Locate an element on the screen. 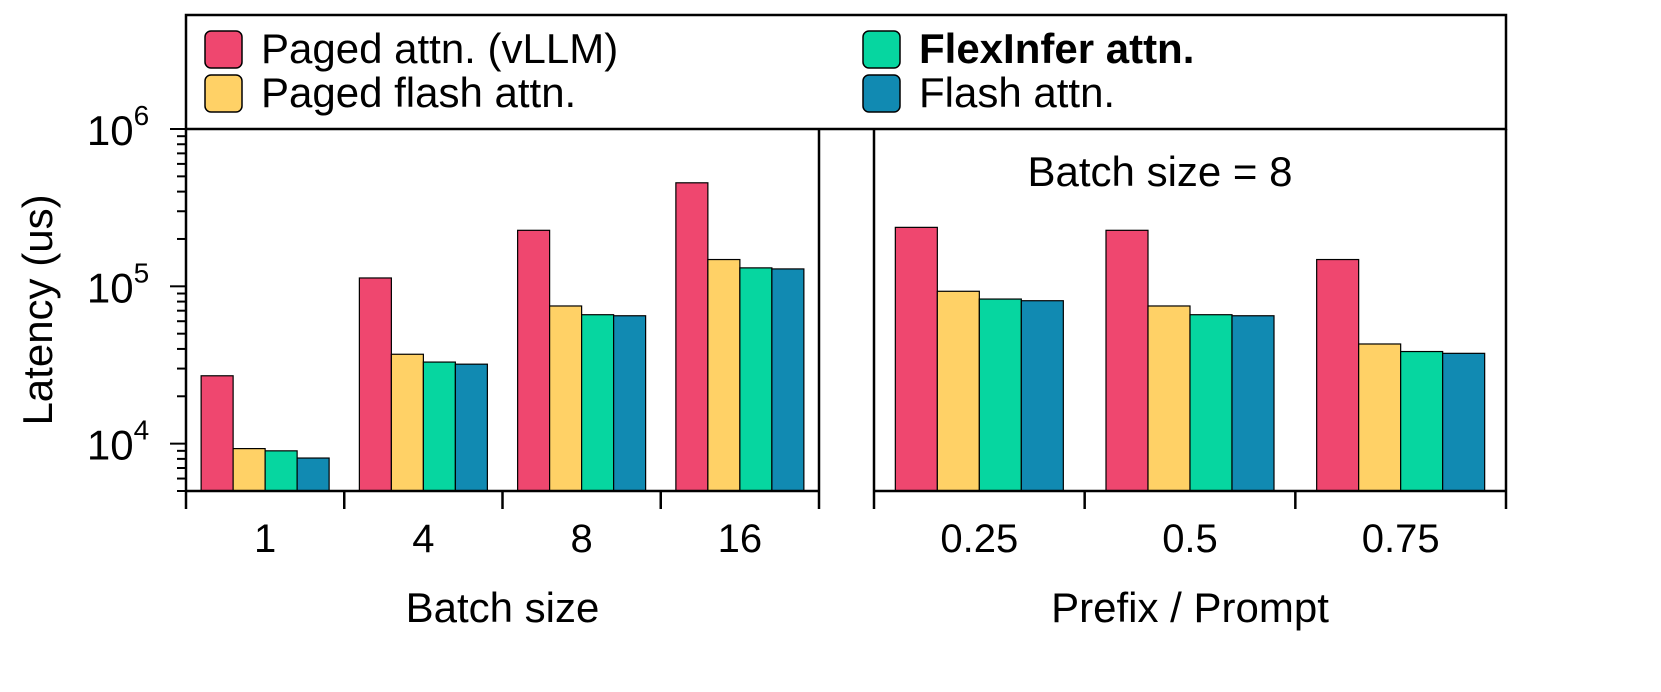 The width and height of the screenshot is (1661, 692). x-tick-label-1: 1 is located at coordinates (265, 539).